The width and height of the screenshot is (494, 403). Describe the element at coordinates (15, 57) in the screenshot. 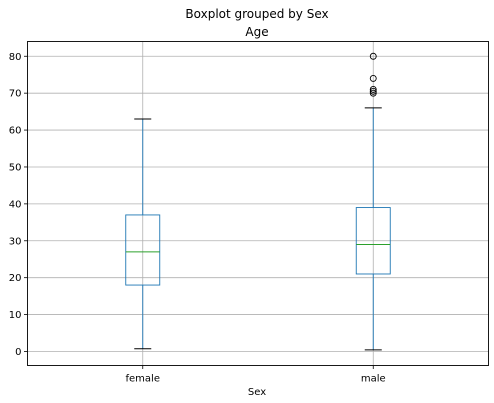

I see `y-tick-label: 80` at that location.